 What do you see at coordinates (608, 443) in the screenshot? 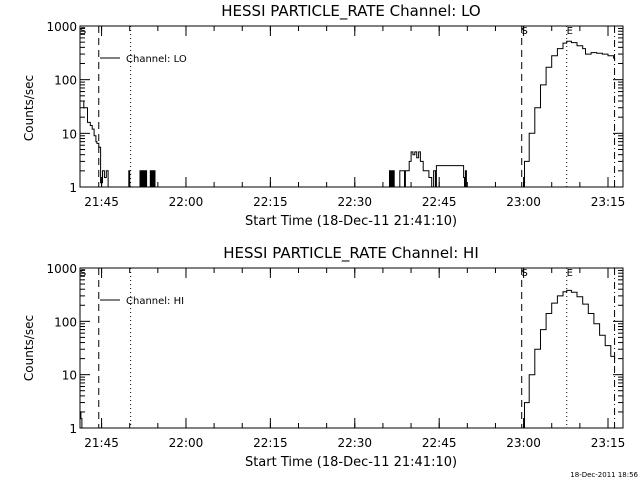
I see `x-tick-label-hi: 23:15` at bounding box center [608, 443].